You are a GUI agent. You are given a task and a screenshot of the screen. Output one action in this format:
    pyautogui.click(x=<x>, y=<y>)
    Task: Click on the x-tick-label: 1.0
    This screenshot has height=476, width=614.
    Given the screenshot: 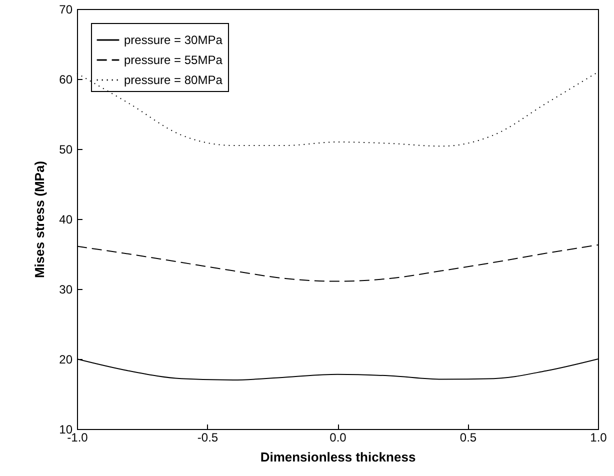 What is the action you would take?
    pyautogui.click(x=599, y=437)
    